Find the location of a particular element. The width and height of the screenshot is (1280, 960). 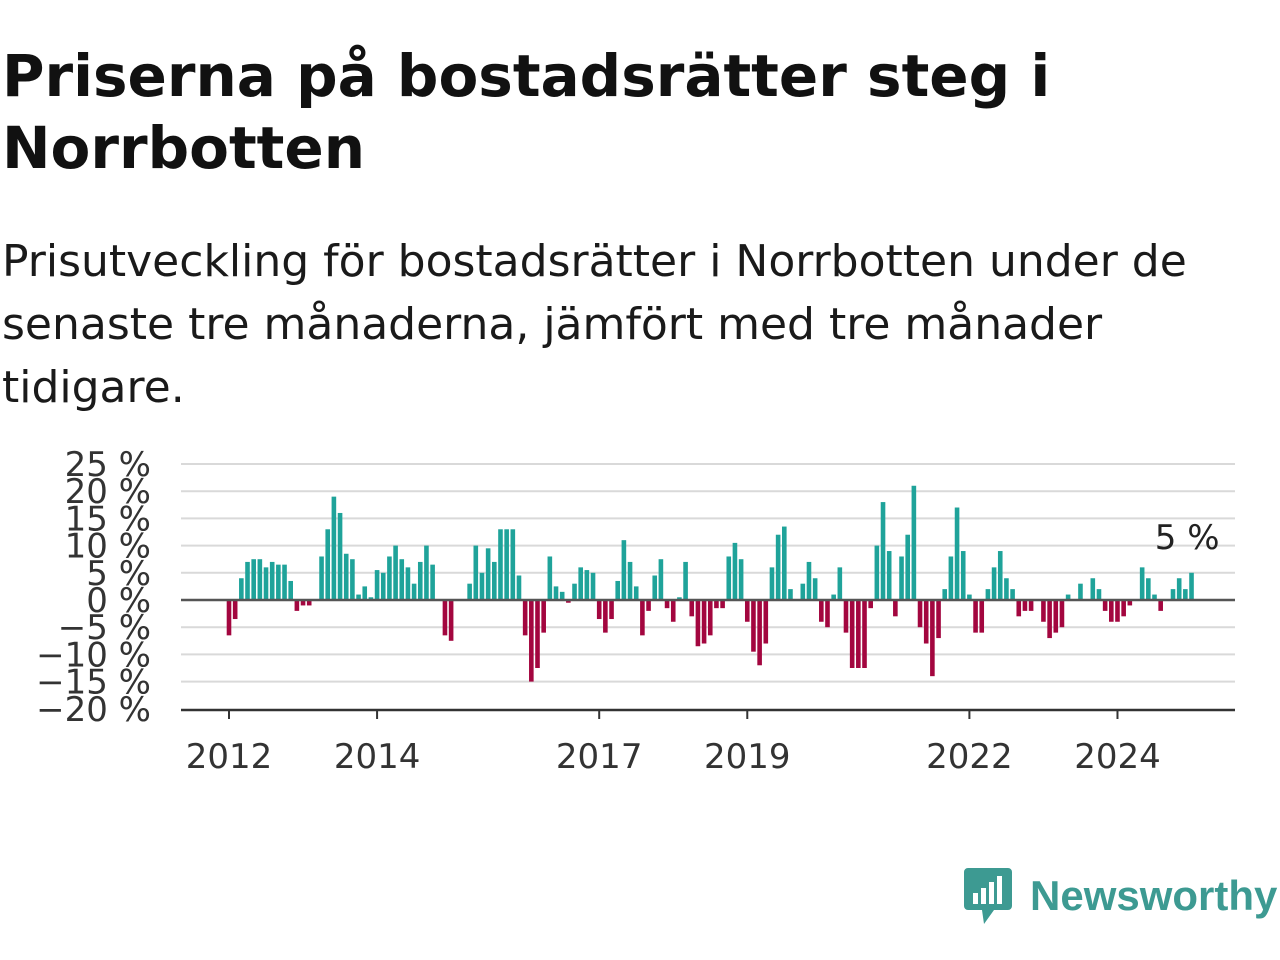

newsworthy-logo-icon is located at coordinates (988, 896).